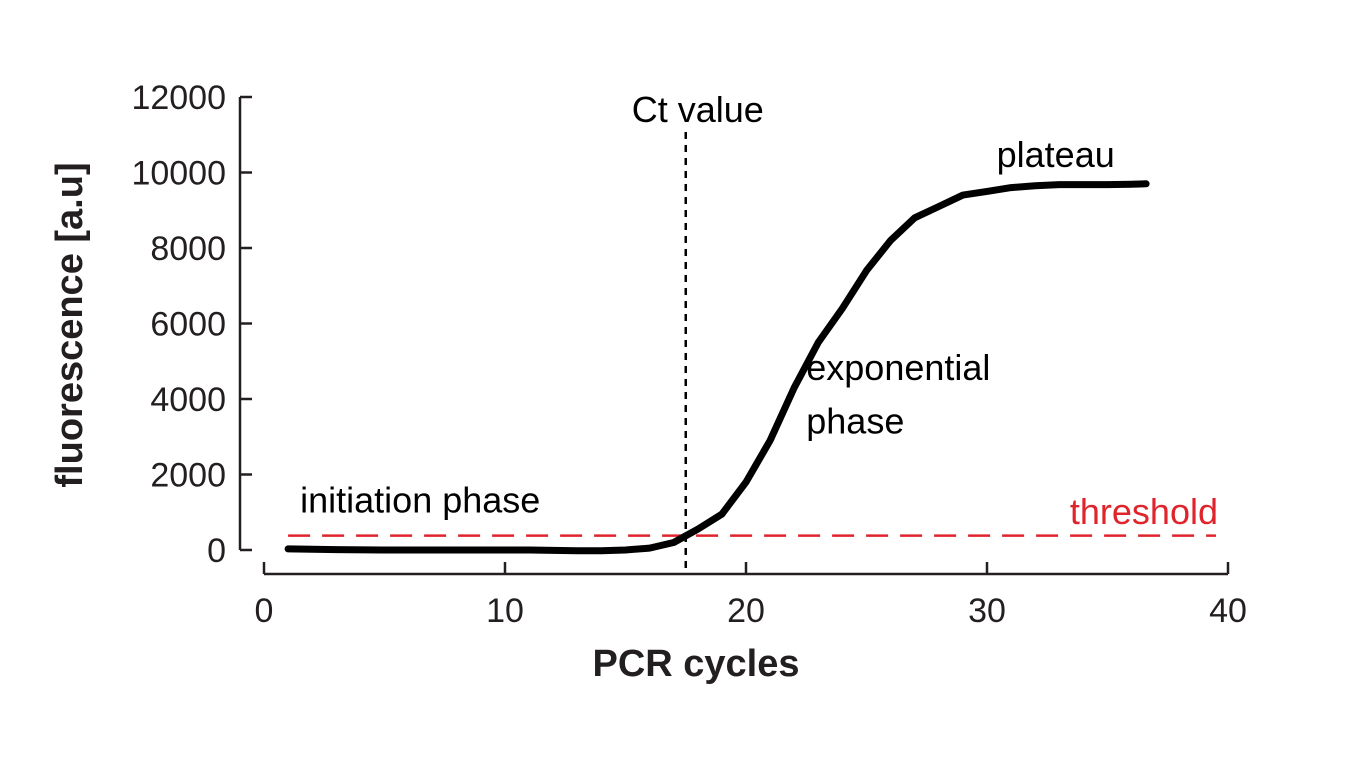  Describe the element at coordinates (1056, 154) in the screenshot. I see `phase-annotation: plateau` at that location.